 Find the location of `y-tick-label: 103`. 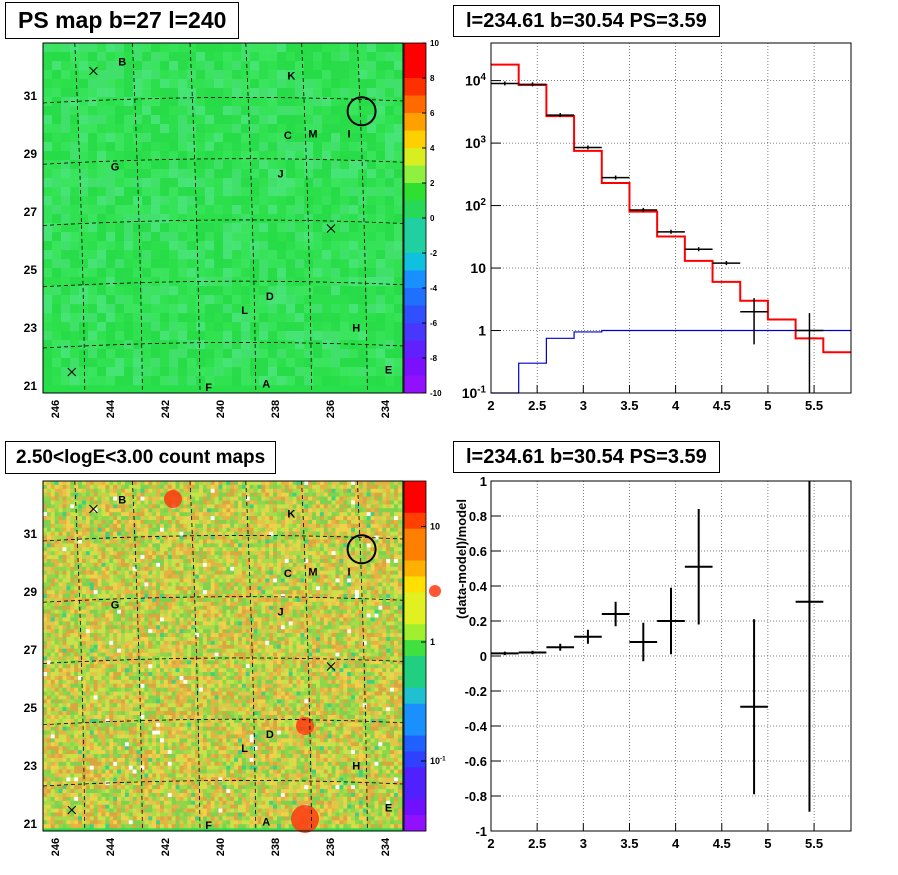

y-tick-label: 103 is located at coordinates (476, 142).